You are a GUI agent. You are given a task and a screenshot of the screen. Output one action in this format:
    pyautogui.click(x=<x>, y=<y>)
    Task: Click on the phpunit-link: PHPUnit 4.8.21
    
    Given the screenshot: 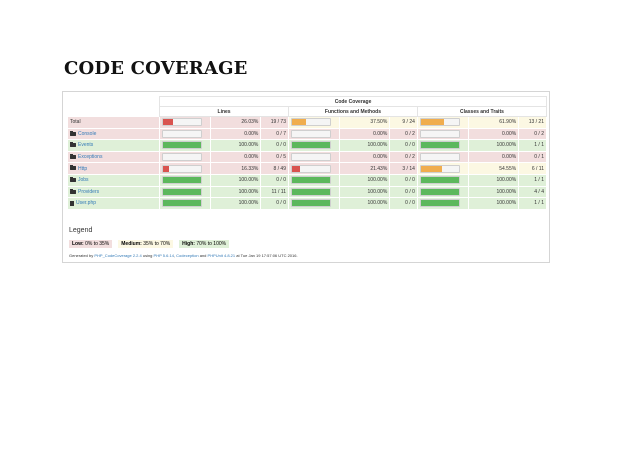 What is the action you would take?
    pyautogui.click(x=221, y=255)
    